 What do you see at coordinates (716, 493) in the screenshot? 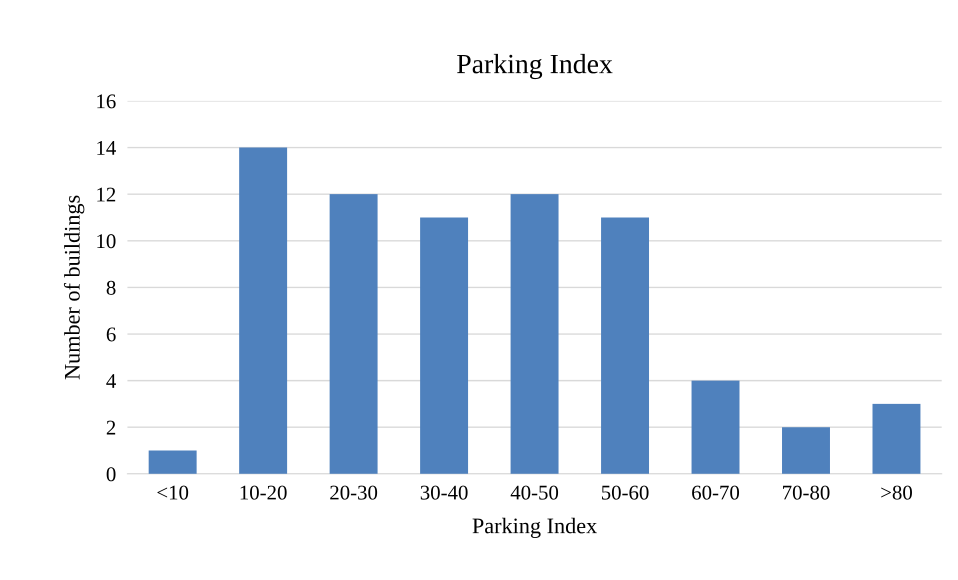
I see `x-tick-label: 60-70` at bounding box center [716, 493].